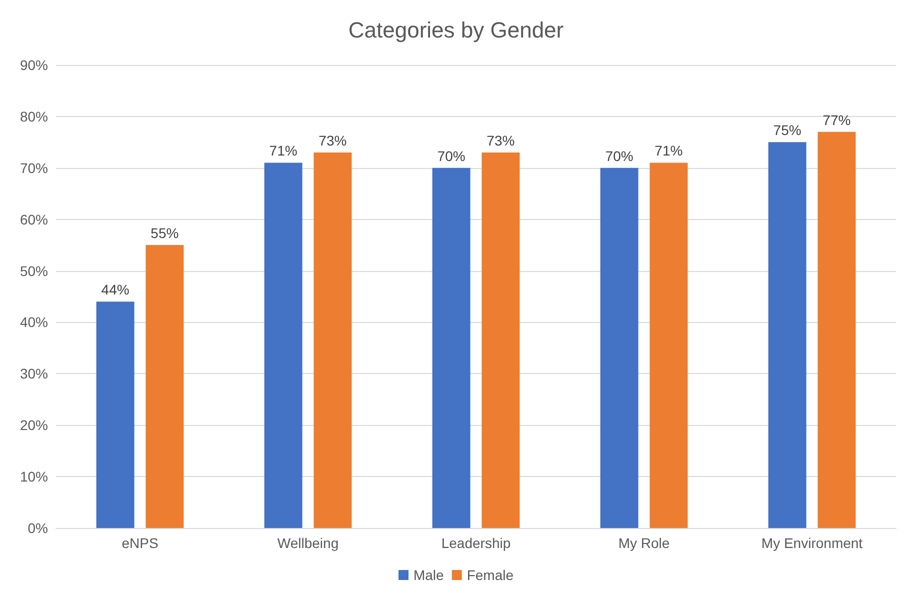  Describe the element at coordinates (428, 575) in the screenshot. I see `legend-label: Male` at that location.